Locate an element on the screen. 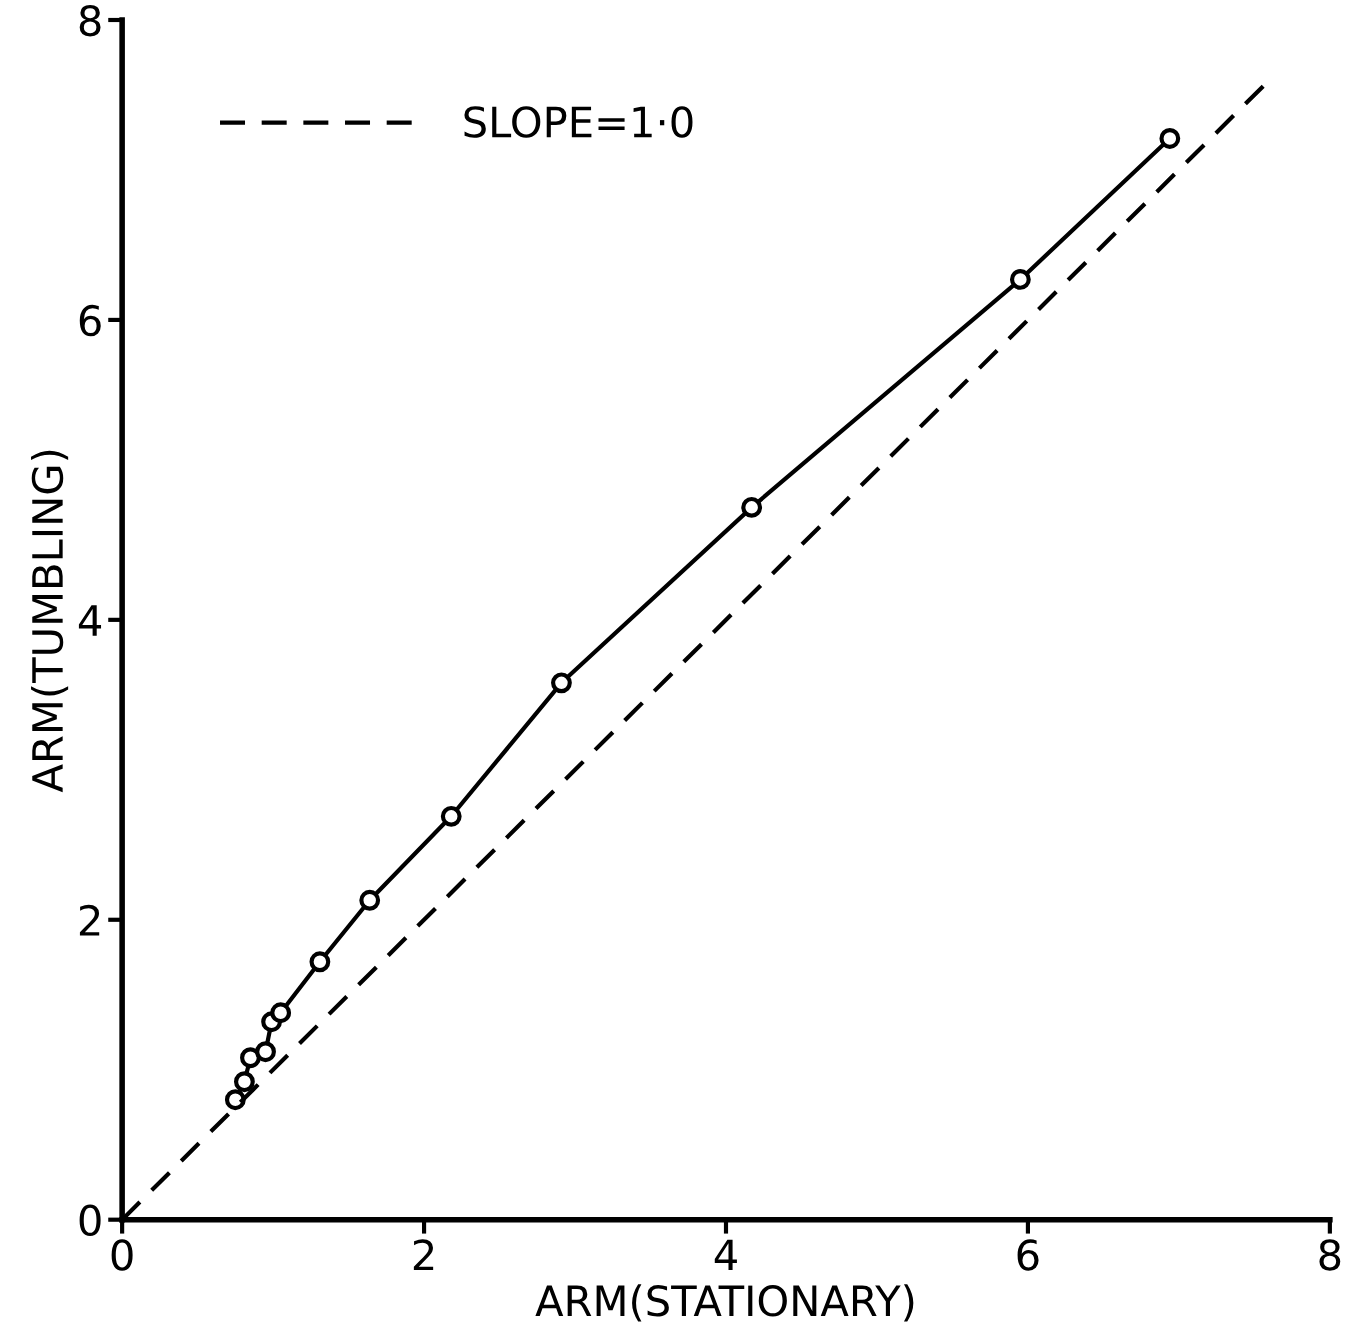  x-tick-label: 4 is located at coordinates (725, 1255).